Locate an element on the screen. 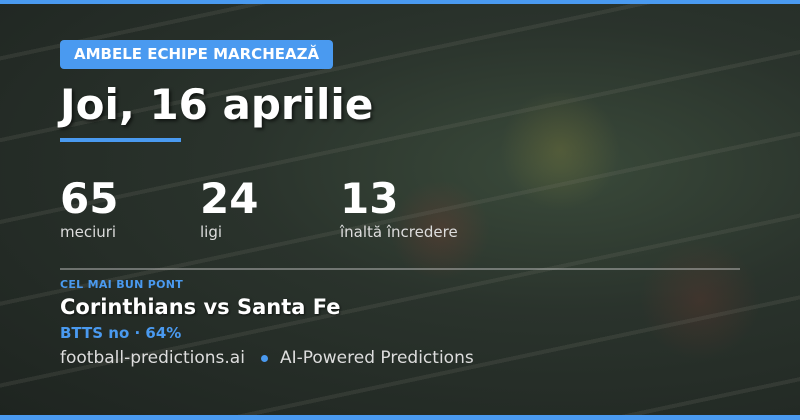 This screenshot has height=420, width=800. bottom-accent-bar is located at coordinates (400, 417).